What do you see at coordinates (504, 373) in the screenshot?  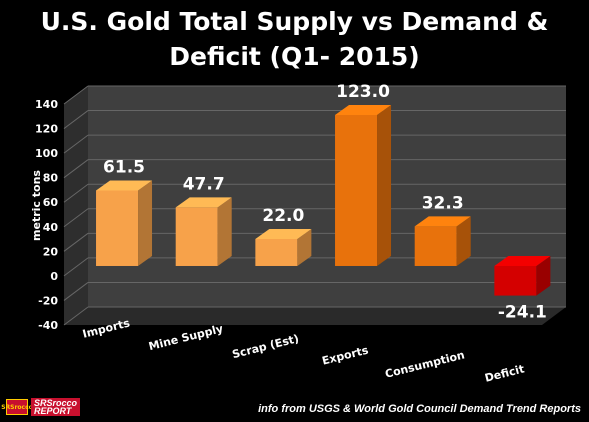 I see `x-tick-label: Deficit` at bounding box center [504, 373].